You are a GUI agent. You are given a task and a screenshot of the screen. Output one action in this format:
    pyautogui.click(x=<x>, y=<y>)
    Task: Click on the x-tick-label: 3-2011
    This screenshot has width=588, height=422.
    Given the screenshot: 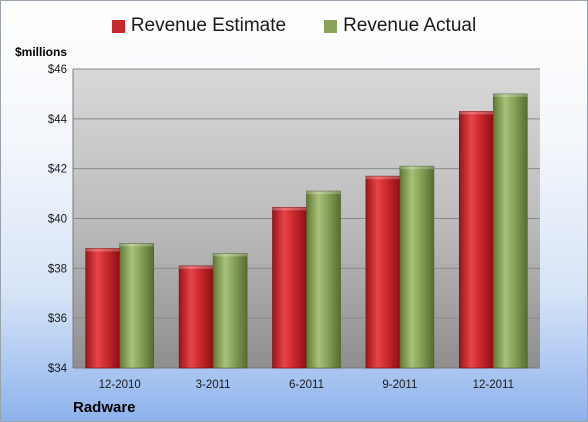 What is the action you would take?
    pyautogui.click(x=213, y=385)
    